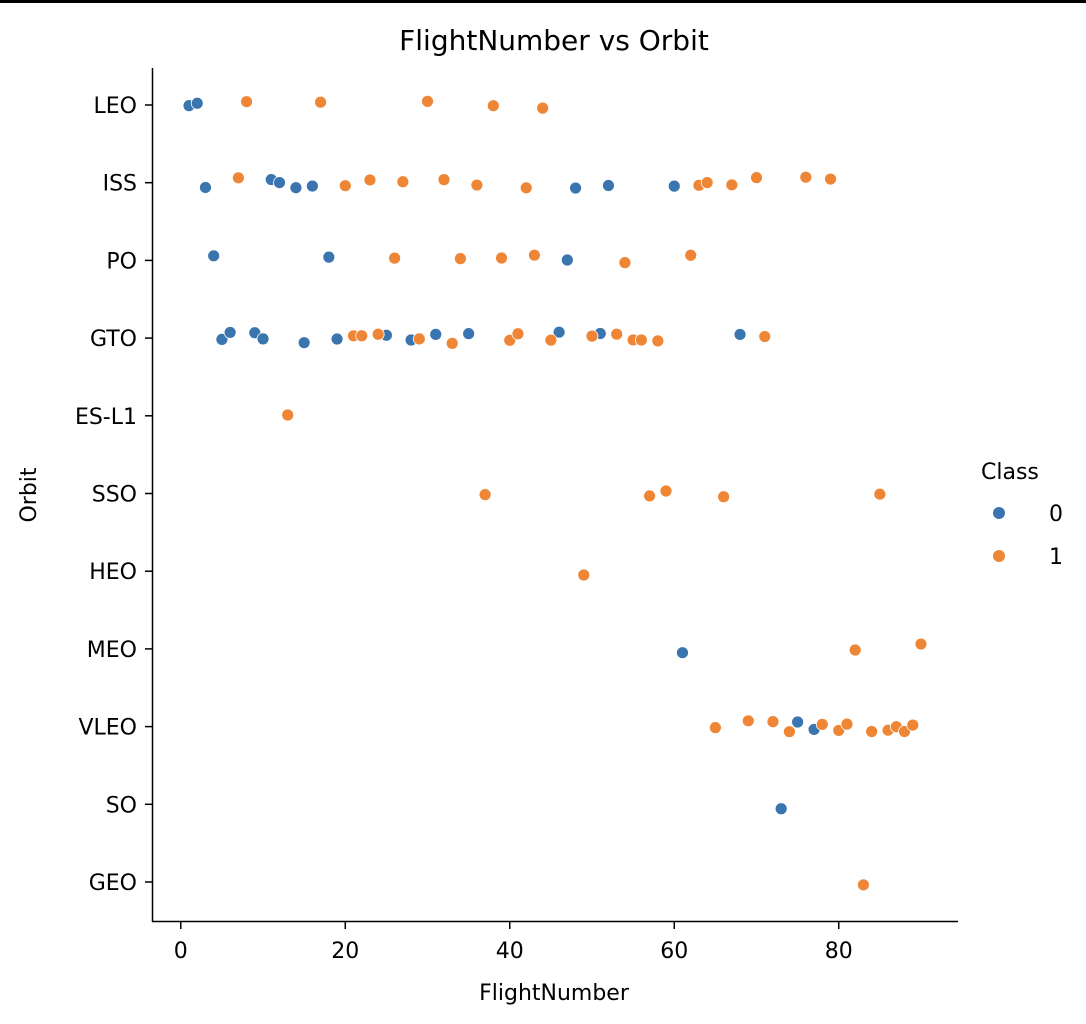  I want to click on x-axis-ticks: 0 20 40 60 80, so click(513, 943).